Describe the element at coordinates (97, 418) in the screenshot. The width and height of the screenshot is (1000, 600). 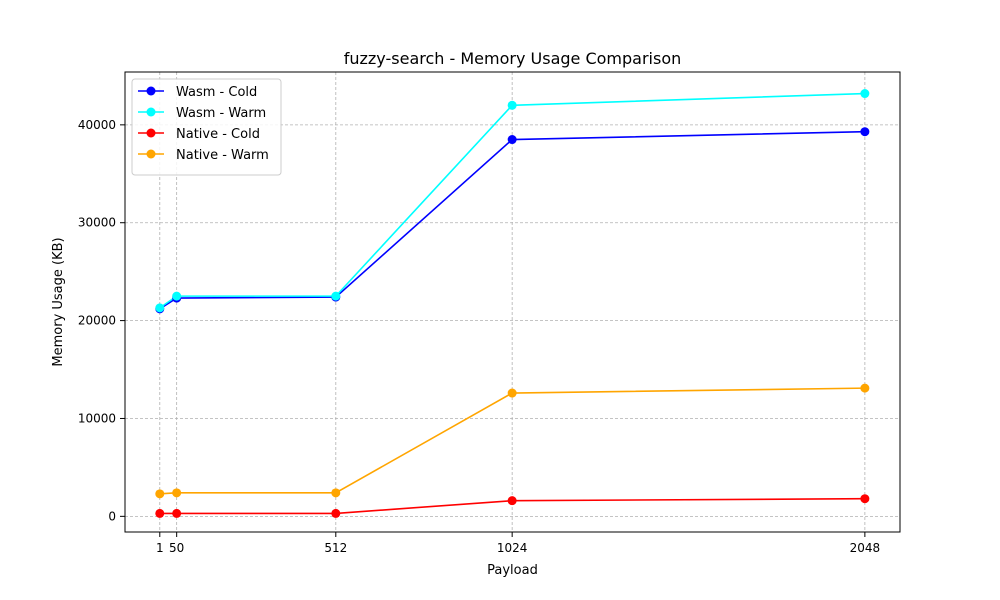
I see `y-tick-label: 10000` at that location.